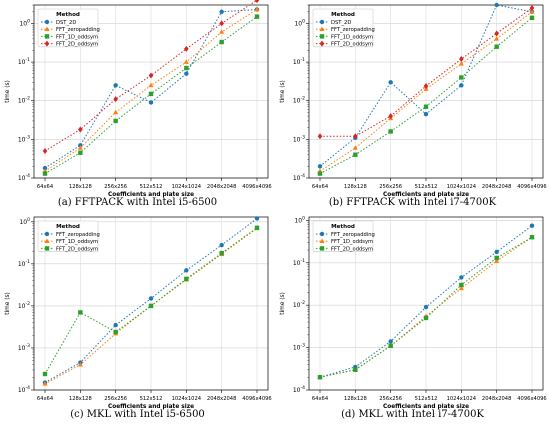 The image size is (550, 425). What do you see at coordinates (45, 187) in the screenshot?
I see `x-tick-label: 64x64` at bounding box center [45, 187].